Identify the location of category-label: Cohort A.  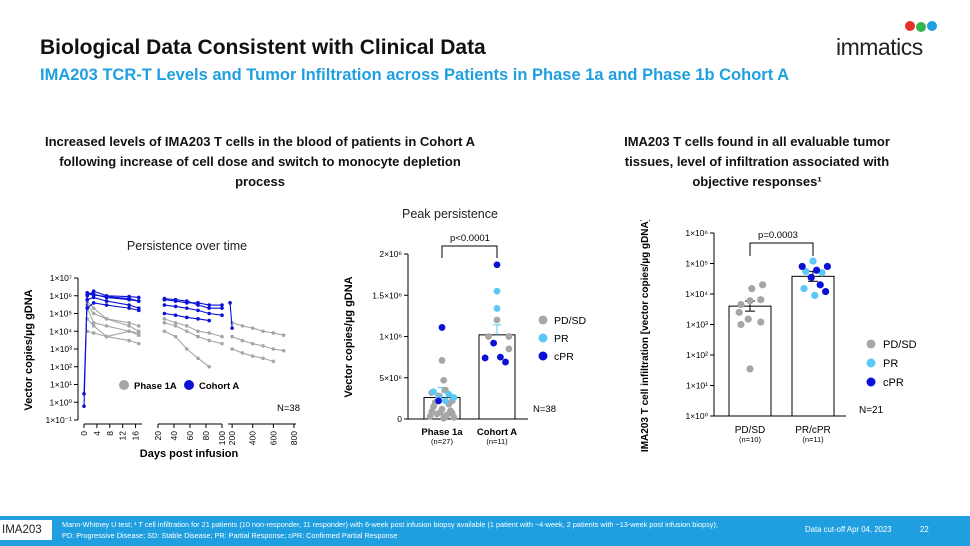
(497, 432).